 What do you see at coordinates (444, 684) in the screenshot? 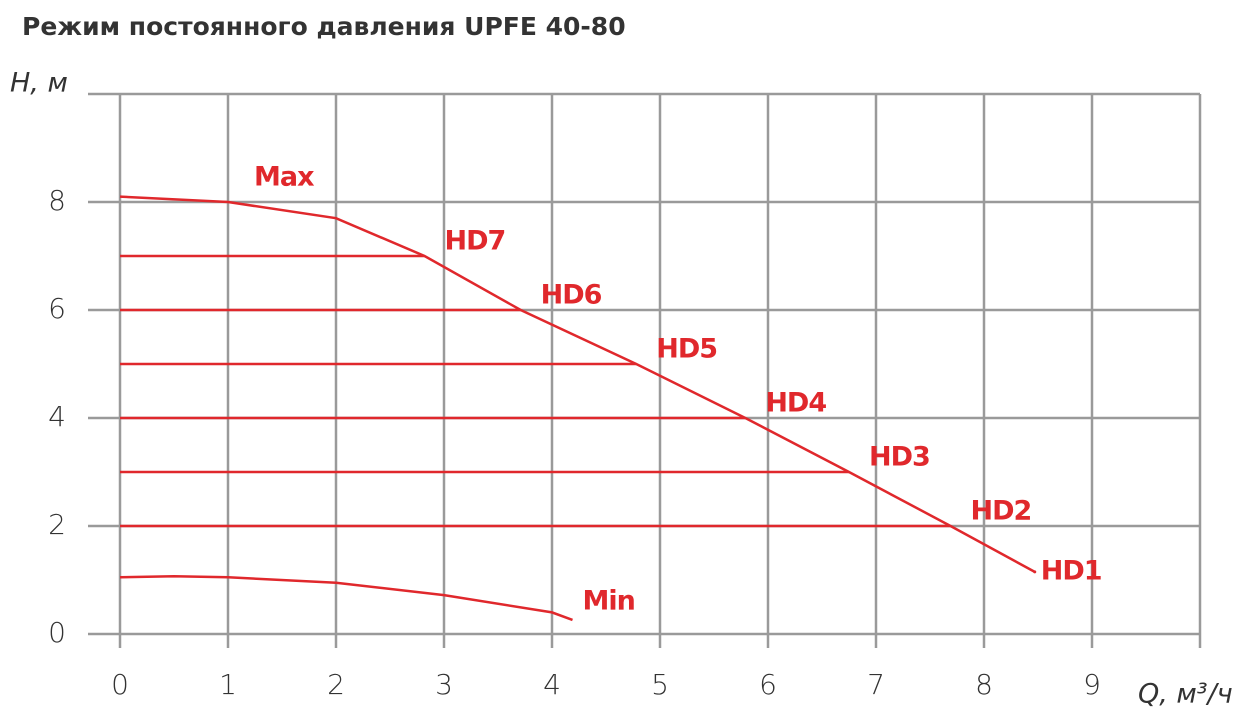
I see `x-tick-label: 3` at bounding box center [444, 684].